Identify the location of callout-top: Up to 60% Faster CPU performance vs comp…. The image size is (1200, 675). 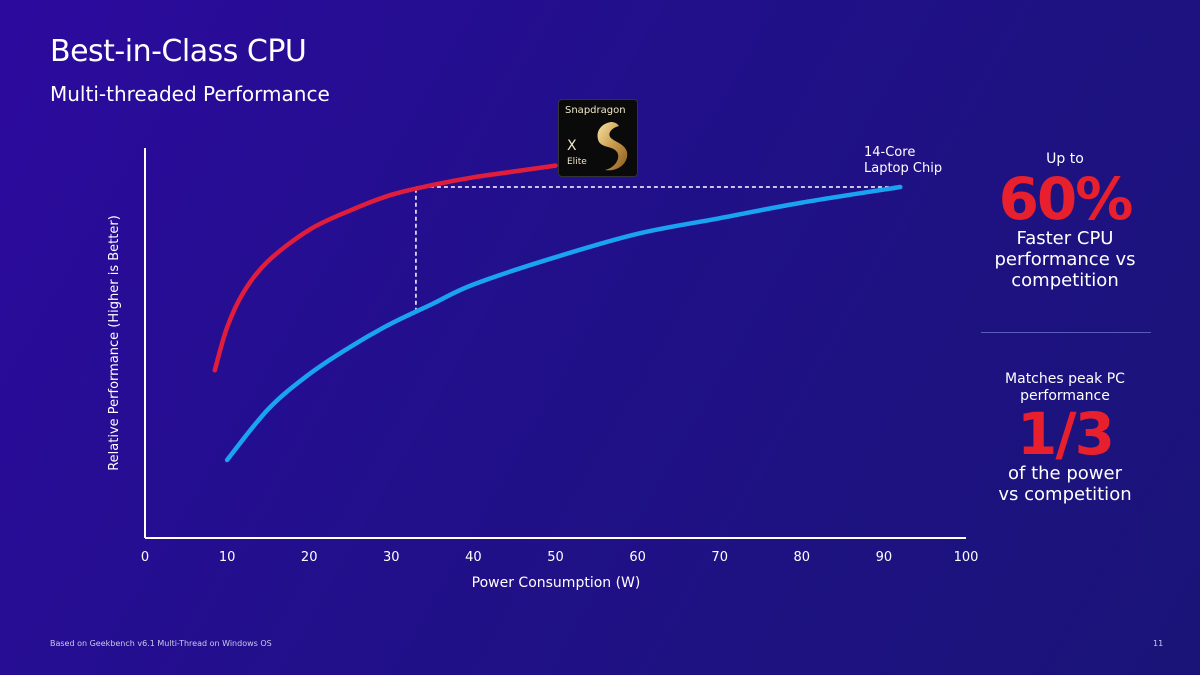
(1065, 221).